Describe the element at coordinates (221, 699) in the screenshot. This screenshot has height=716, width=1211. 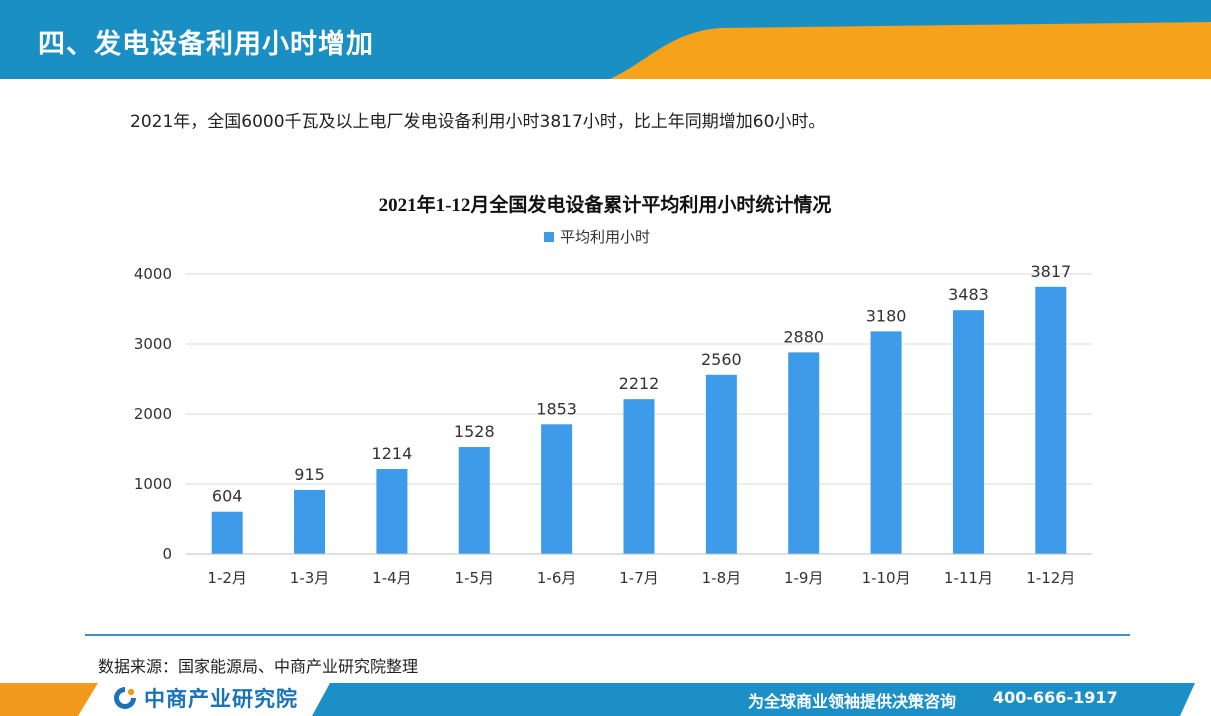
I see `logo-text: 中商产业研究院` at that location.